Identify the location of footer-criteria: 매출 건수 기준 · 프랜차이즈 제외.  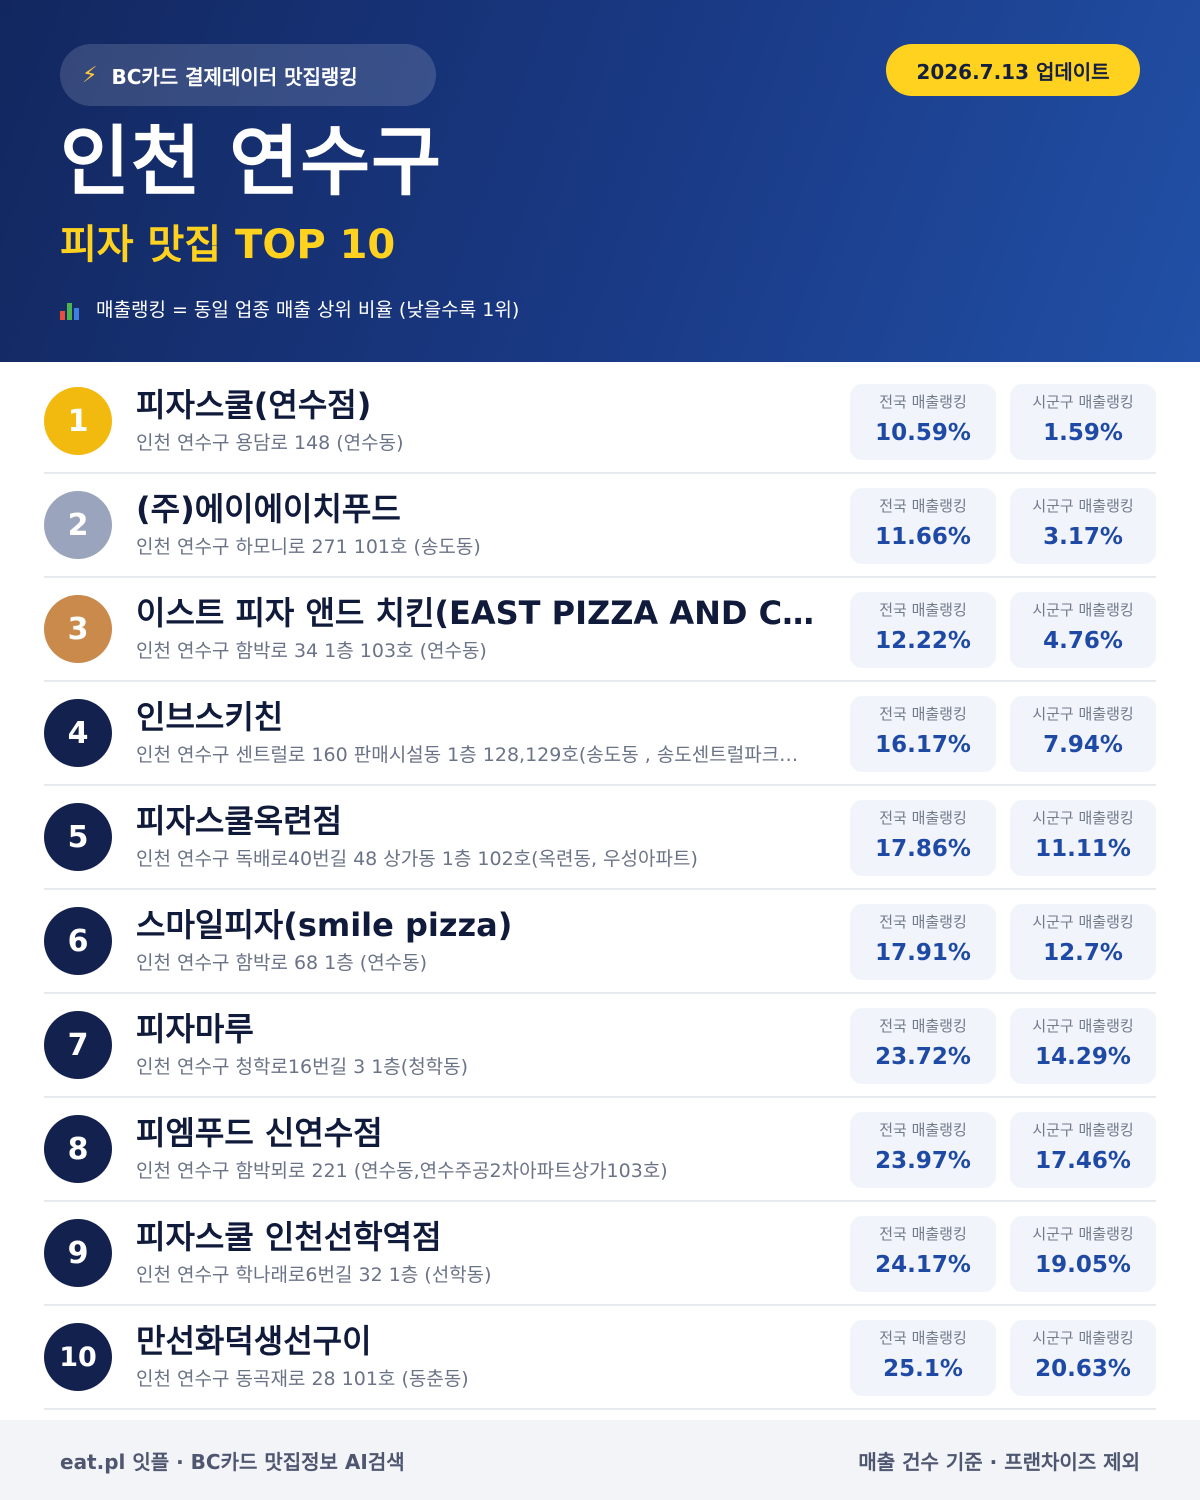
(999, 1462).